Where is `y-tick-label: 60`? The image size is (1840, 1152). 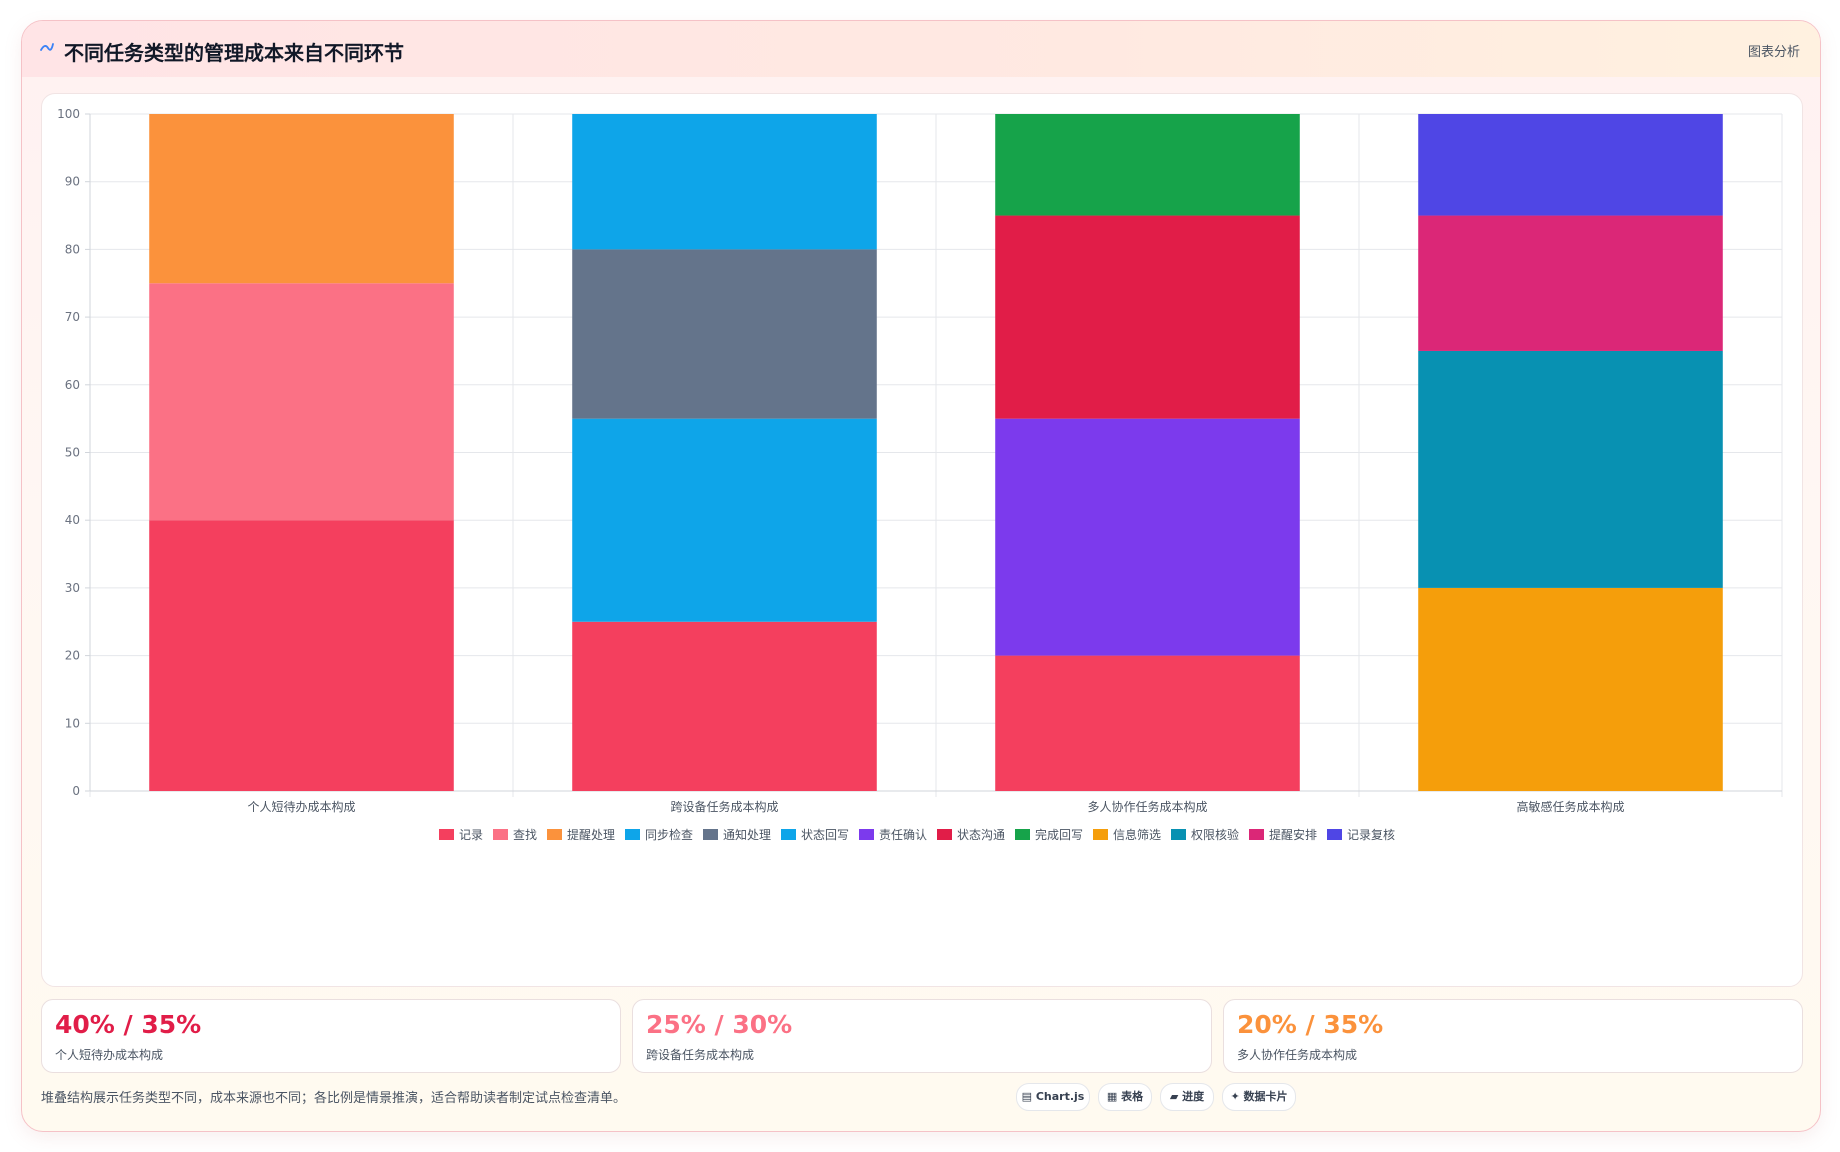 y-tick-label: 60 is located at coordinates (72, 385).